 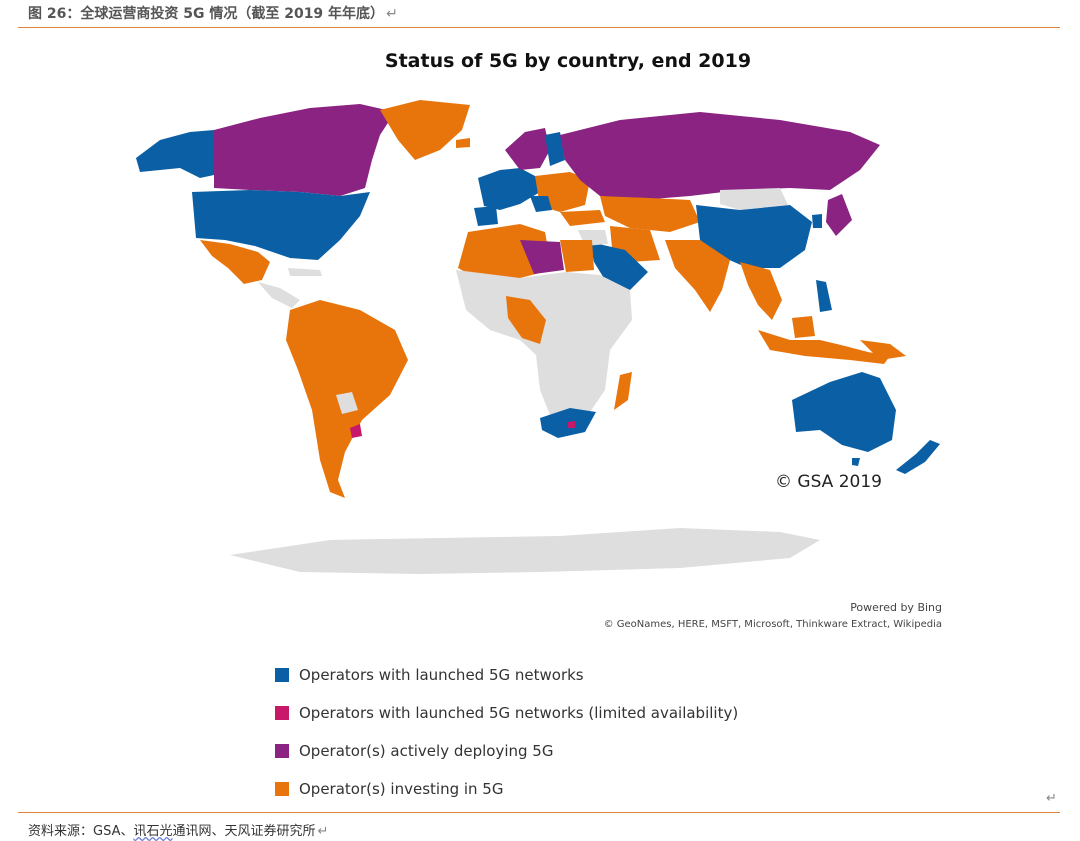 What do you see at coordinates (506, 789) in the screenshot?
I see `legend-item-investing: Operator(s) investing in 5G` at bounding box center [506, 789].